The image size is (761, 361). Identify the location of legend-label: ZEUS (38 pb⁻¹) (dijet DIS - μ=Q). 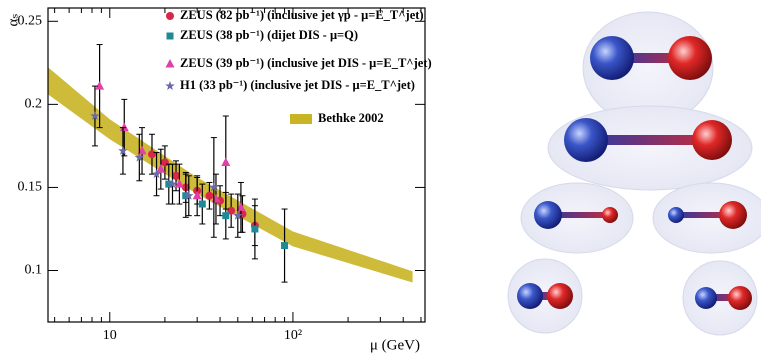
(269, 35).